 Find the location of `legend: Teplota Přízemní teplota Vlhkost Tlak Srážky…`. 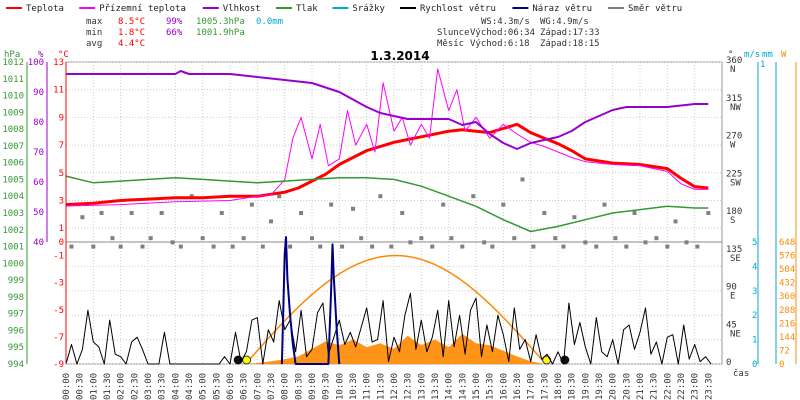

legend: Teplota Přízemní teplota Vlhkost Tlak Srážky… is located at coordinates (344, 9).